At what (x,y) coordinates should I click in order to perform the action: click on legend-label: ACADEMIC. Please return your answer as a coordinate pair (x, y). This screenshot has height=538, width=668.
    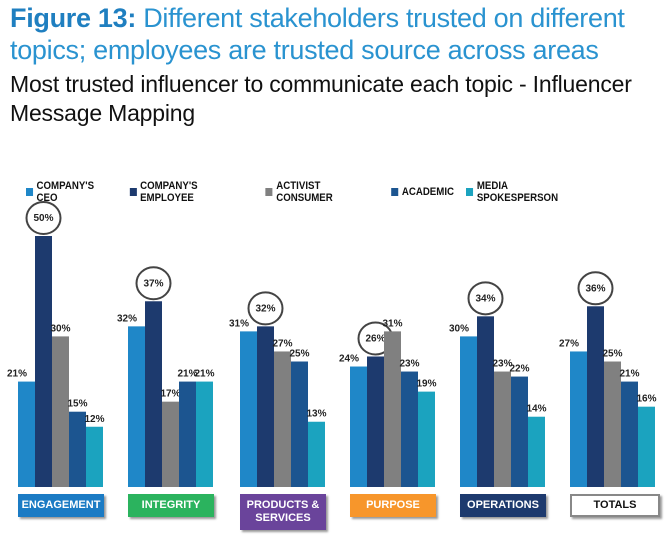
    Looking at the image, I should click on (428, 192).